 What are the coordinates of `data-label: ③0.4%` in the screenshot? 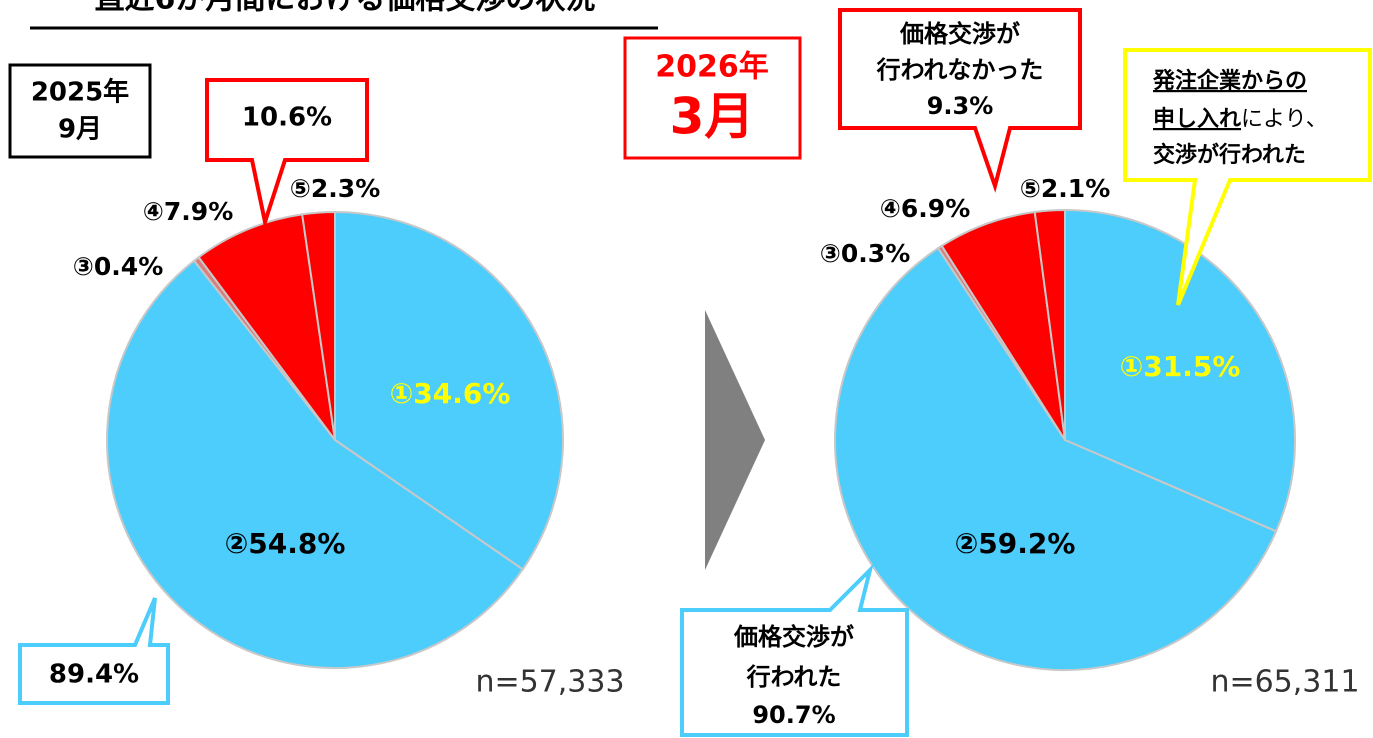 It's located at (118, 266).